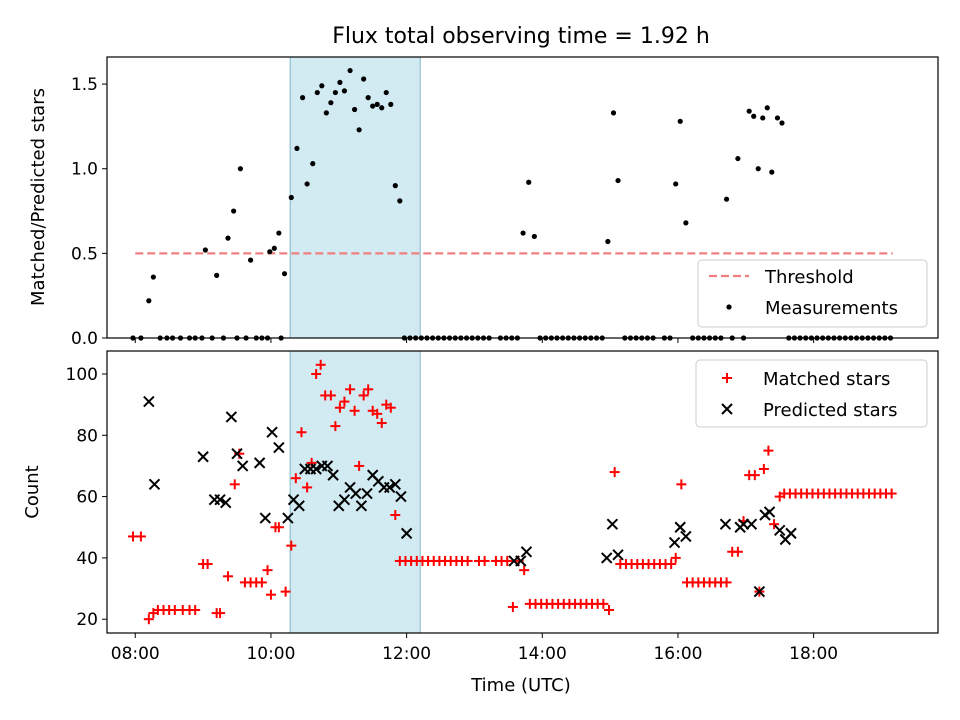 The width and height of the screenshot is (960, 720). Describe the element at coordinates (729, 307) in the screenshot. I see `legend-measurements-swatch` at that location.